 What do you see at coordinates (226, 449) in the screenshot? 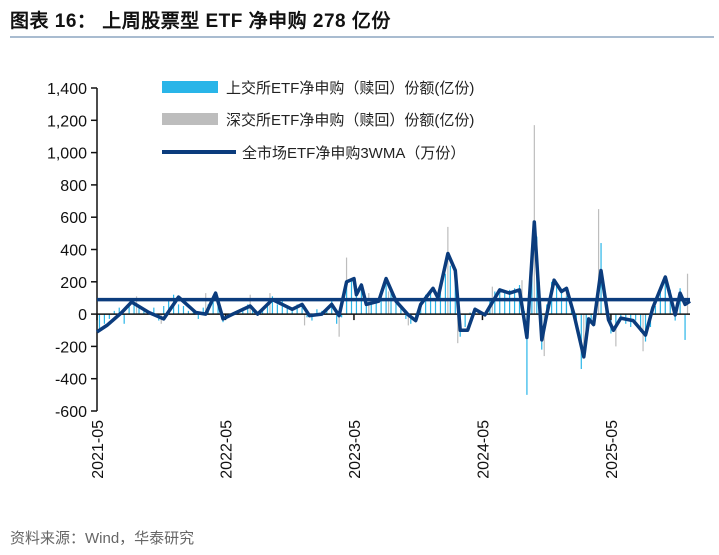
I see `x-tick-label: 2022-05` at bounding box center [226, 449].